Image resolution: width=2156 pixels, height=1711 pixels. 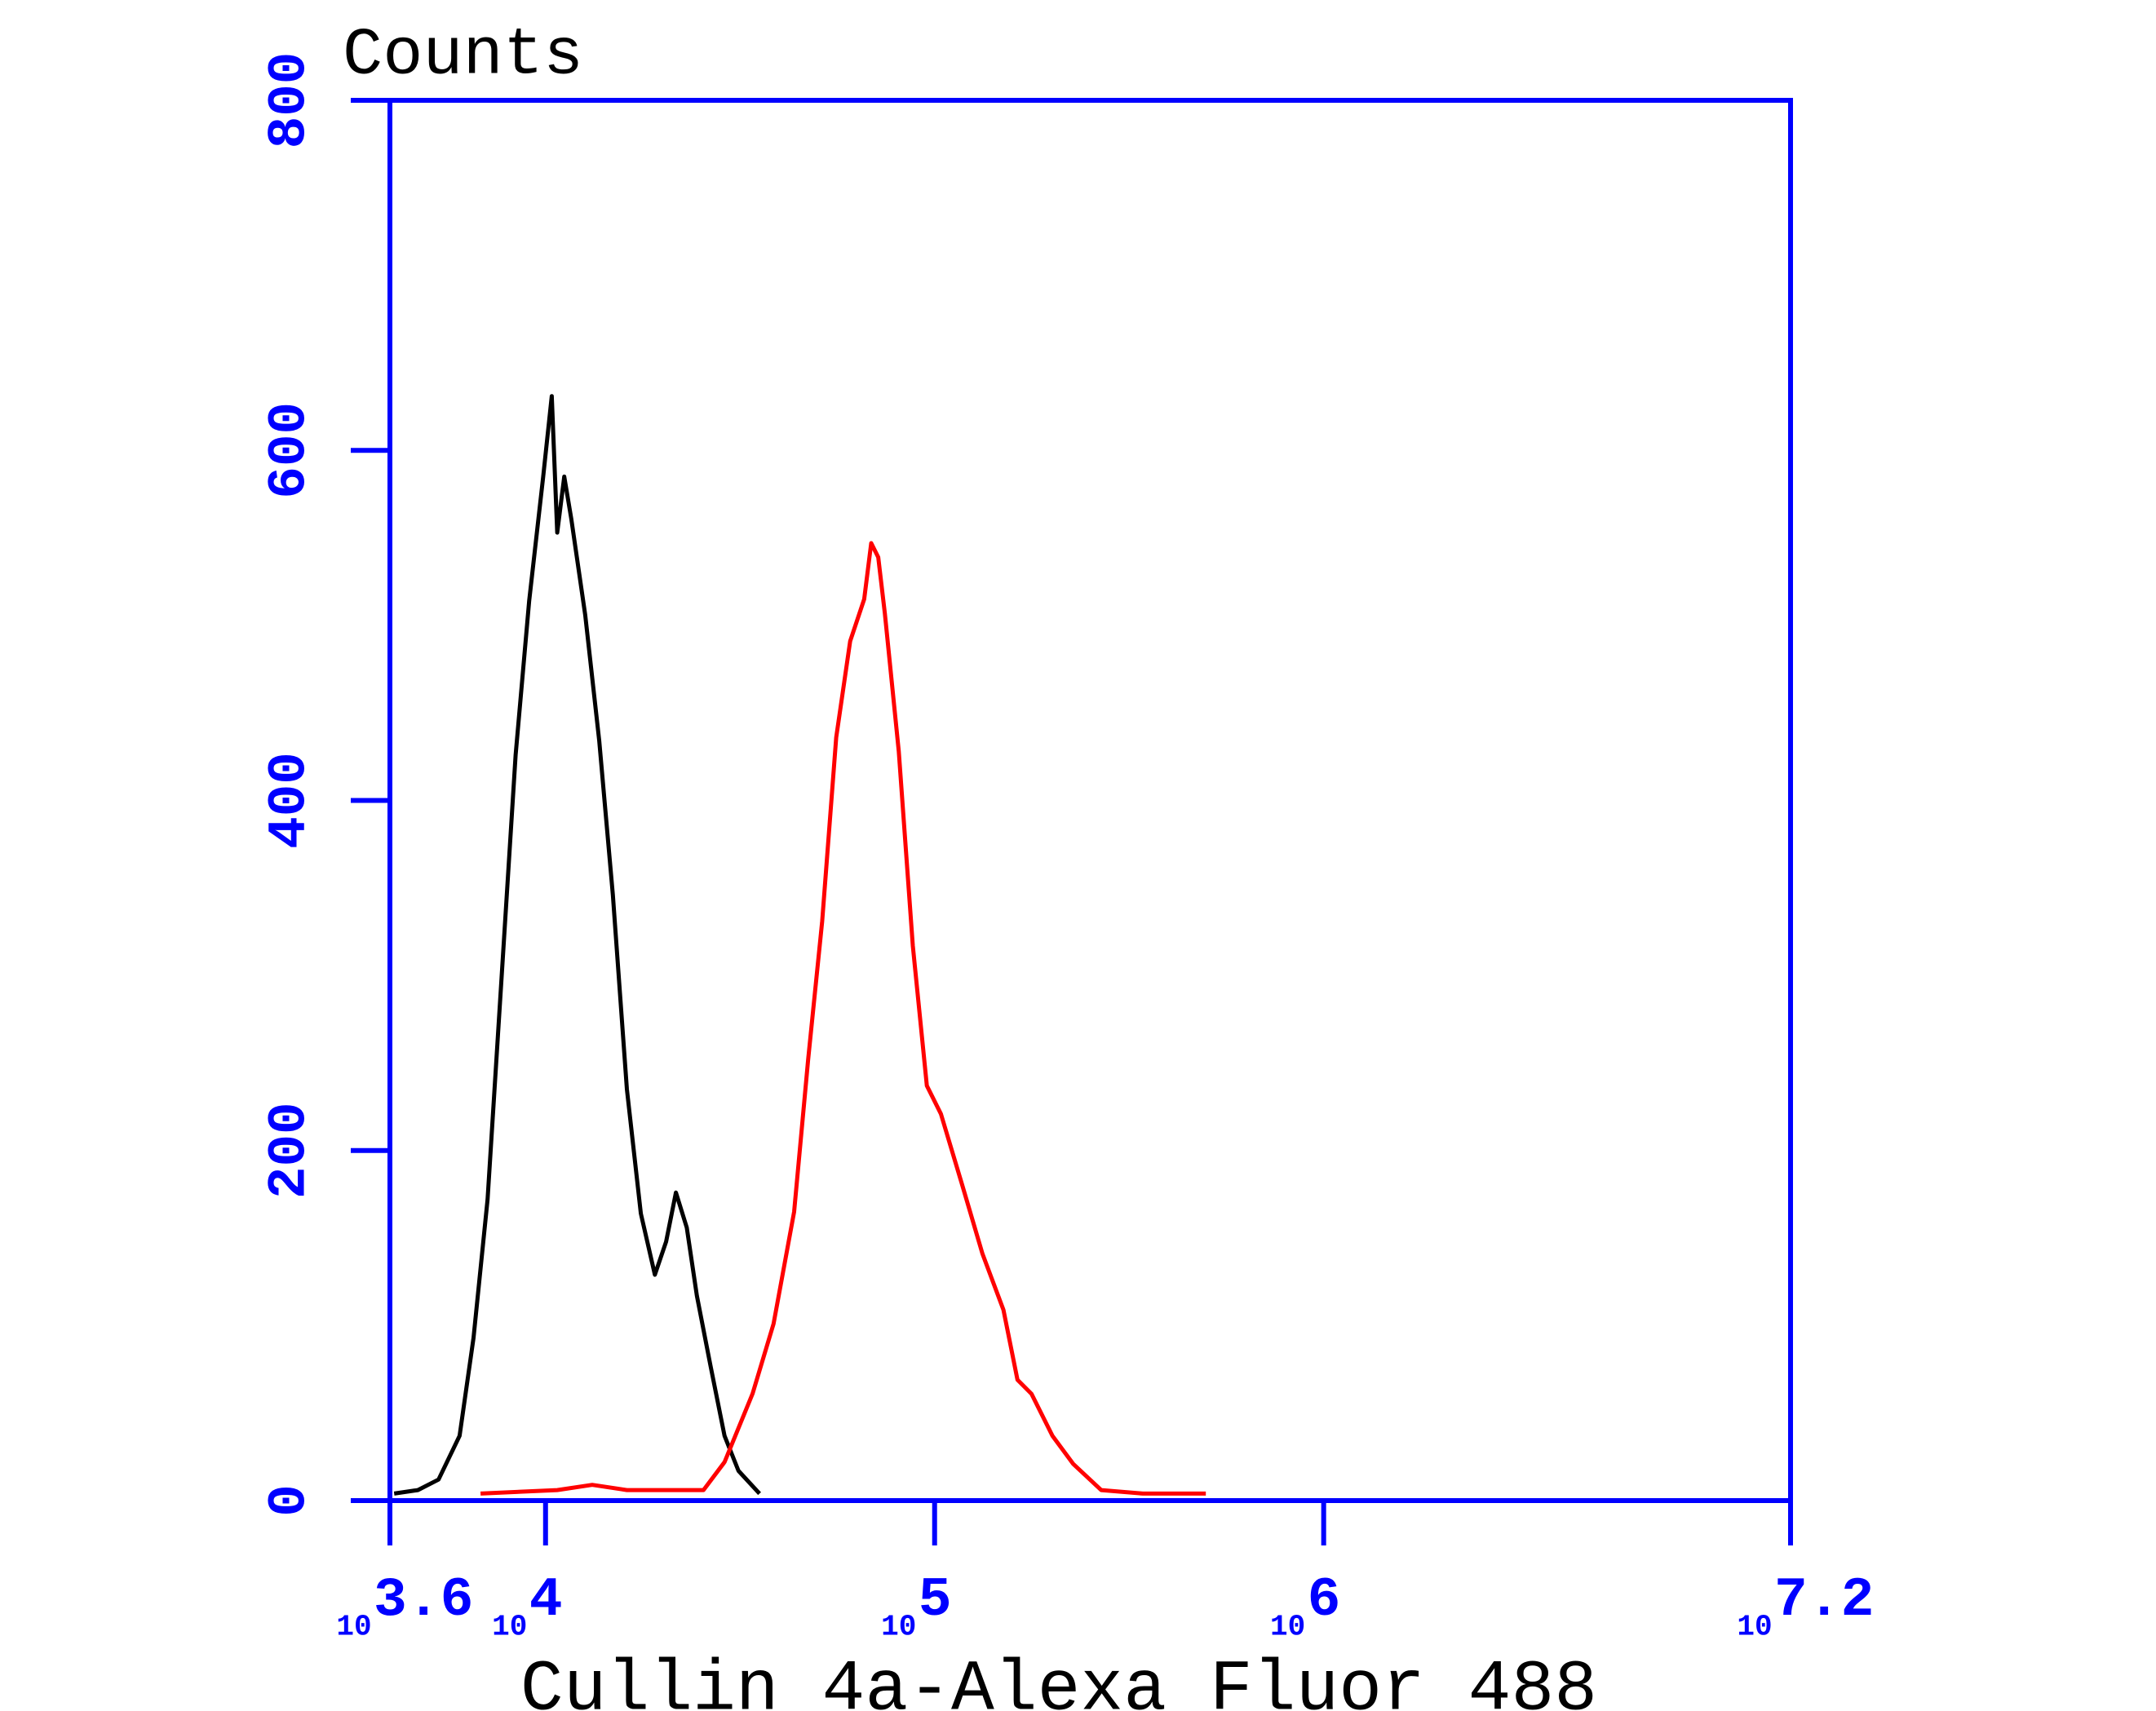 I want to click on x-tick-label: 7.2, so click(x=1824, y=1600).